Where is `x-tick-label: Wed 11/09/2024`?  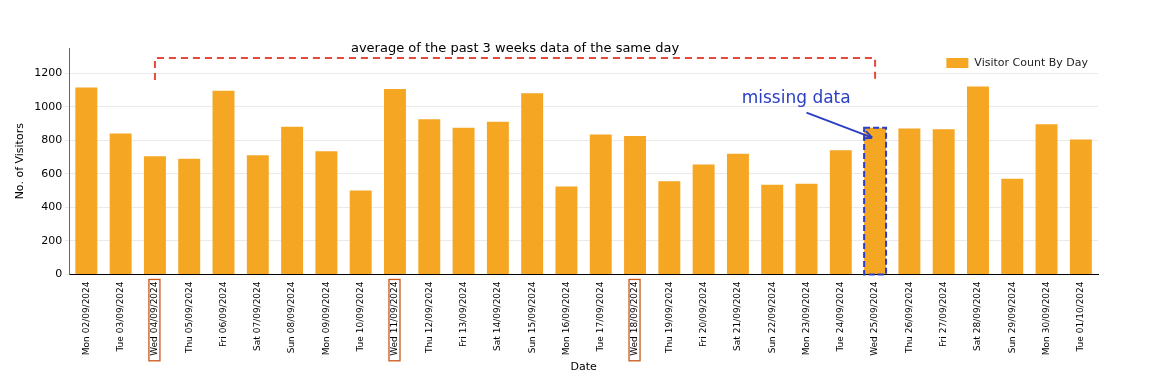 x-tick-label: Wed 11/09/2024 is located at coordinates (394, 318).